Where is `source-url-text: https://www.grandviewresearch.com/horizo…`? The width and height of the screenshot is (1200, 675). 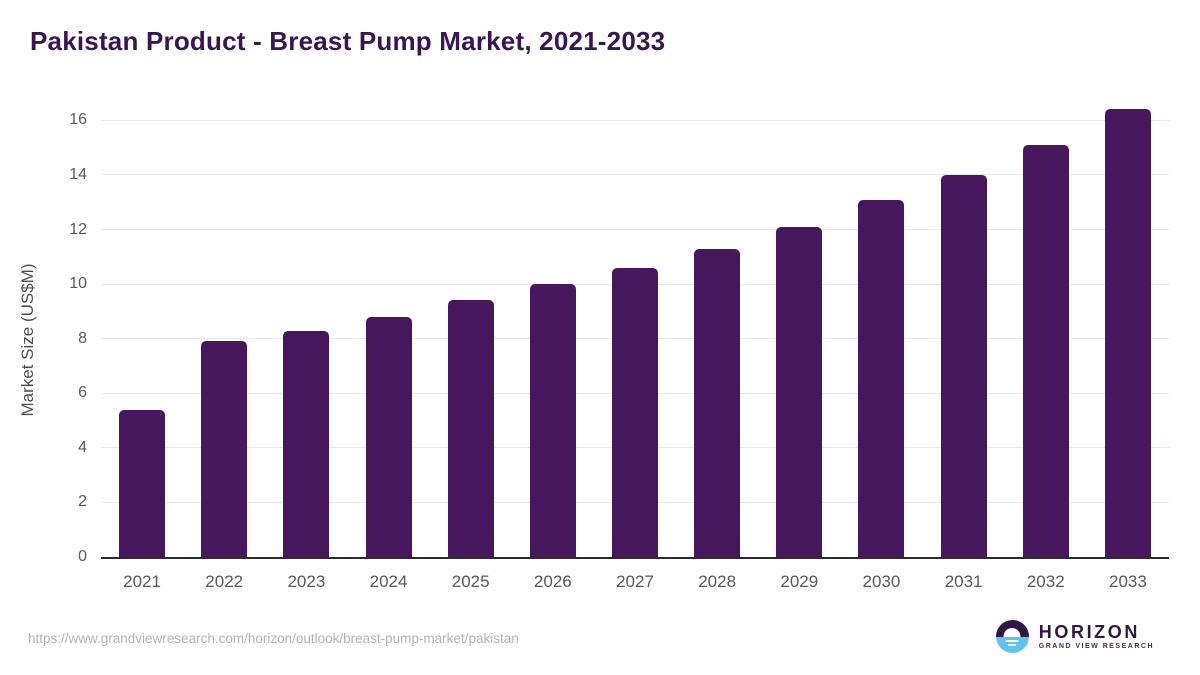
source-url-text: https://www.grandviewresearch.com/horizo… is located at coordinates (273, 638).